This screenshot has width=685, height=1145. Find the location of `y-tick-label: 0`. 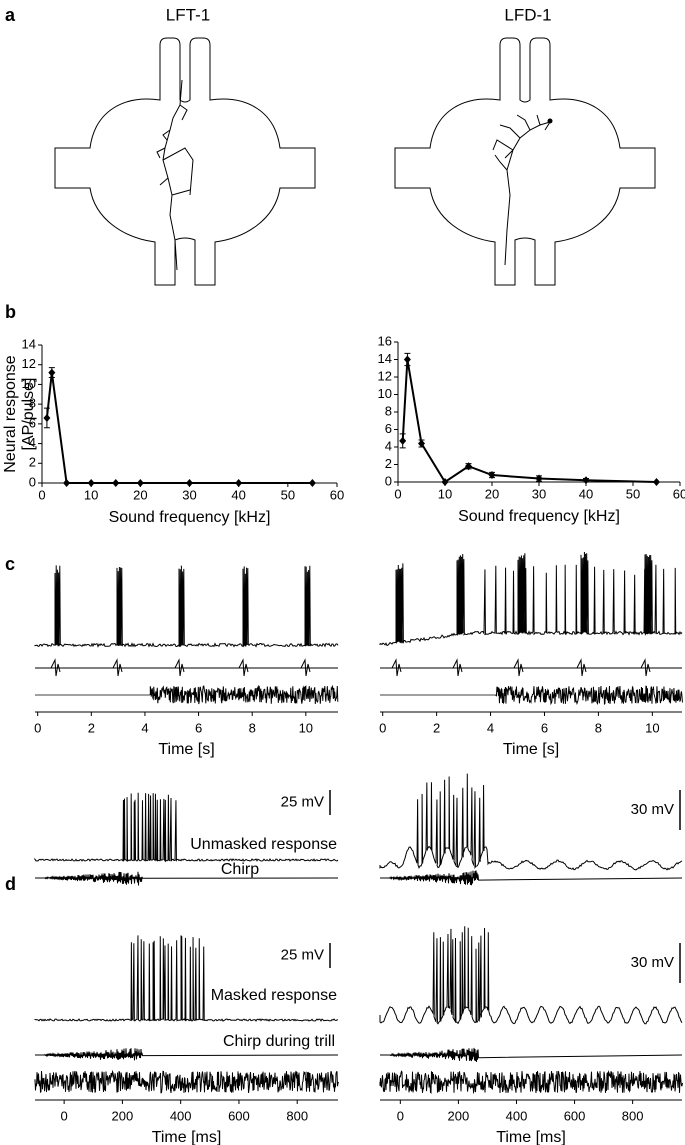

y-tick-label: 0 is located at coordinates (388, 480).